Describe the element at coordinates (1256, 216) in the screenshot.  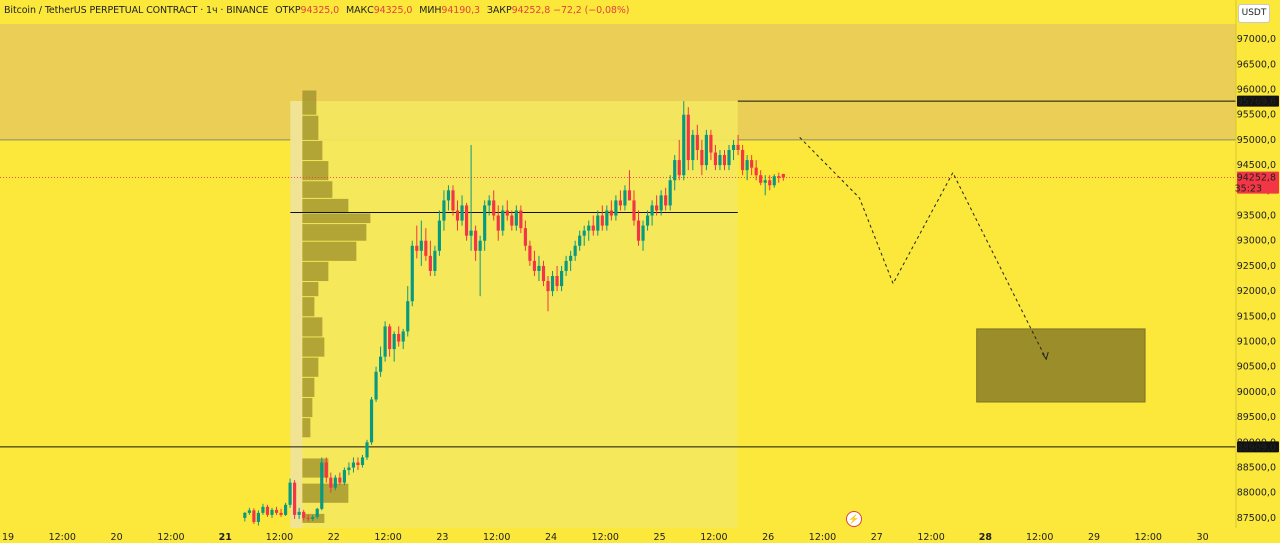
I see `price-tick-label: 93500,0` at that location.